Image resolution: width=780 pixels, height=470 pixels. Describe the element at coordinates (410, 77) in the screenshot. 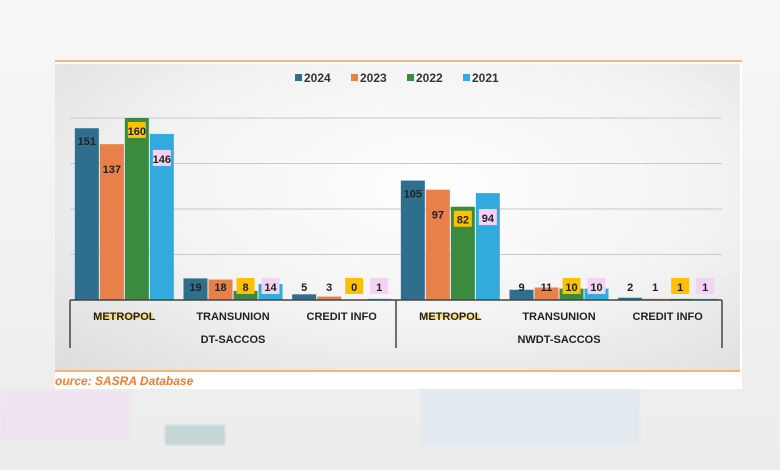

I see `legend-swatch-2022` at that location.